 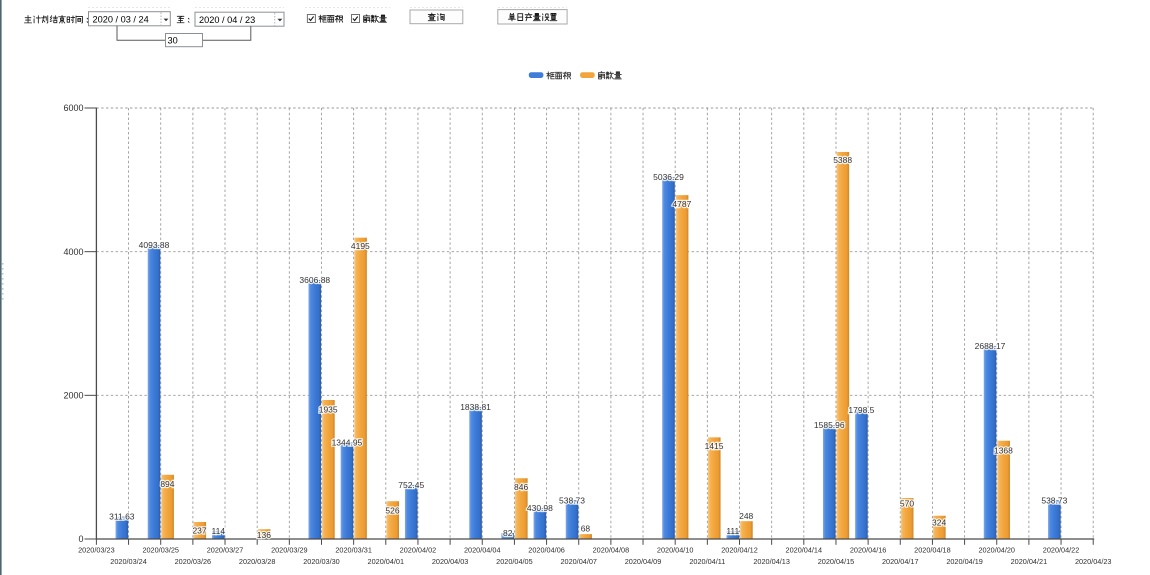 What do you see at coordinates (546, 549) in the screenshot?
I see `svg-text: 2020/04/06` at bounding box center [546, 549].